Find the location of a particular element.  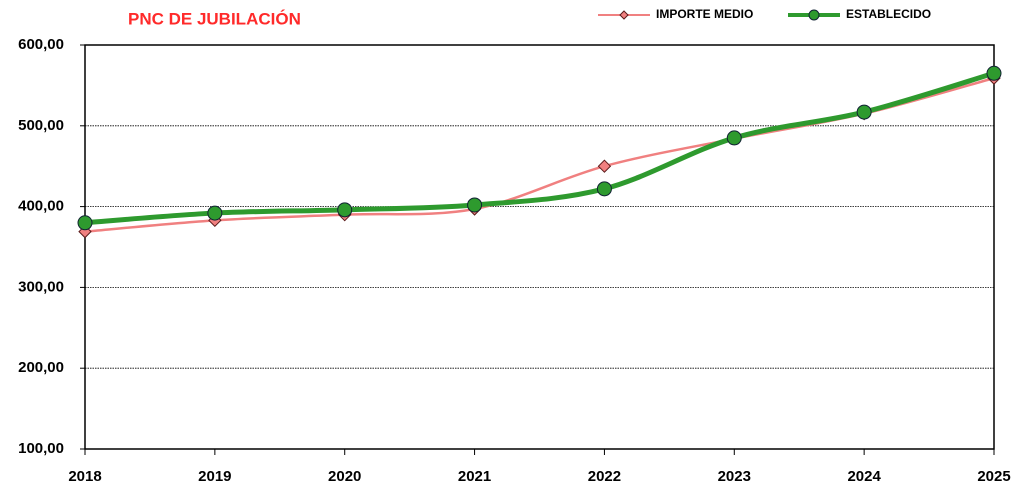

x-tick-label: 2021 is located at coordinates (474, 476).